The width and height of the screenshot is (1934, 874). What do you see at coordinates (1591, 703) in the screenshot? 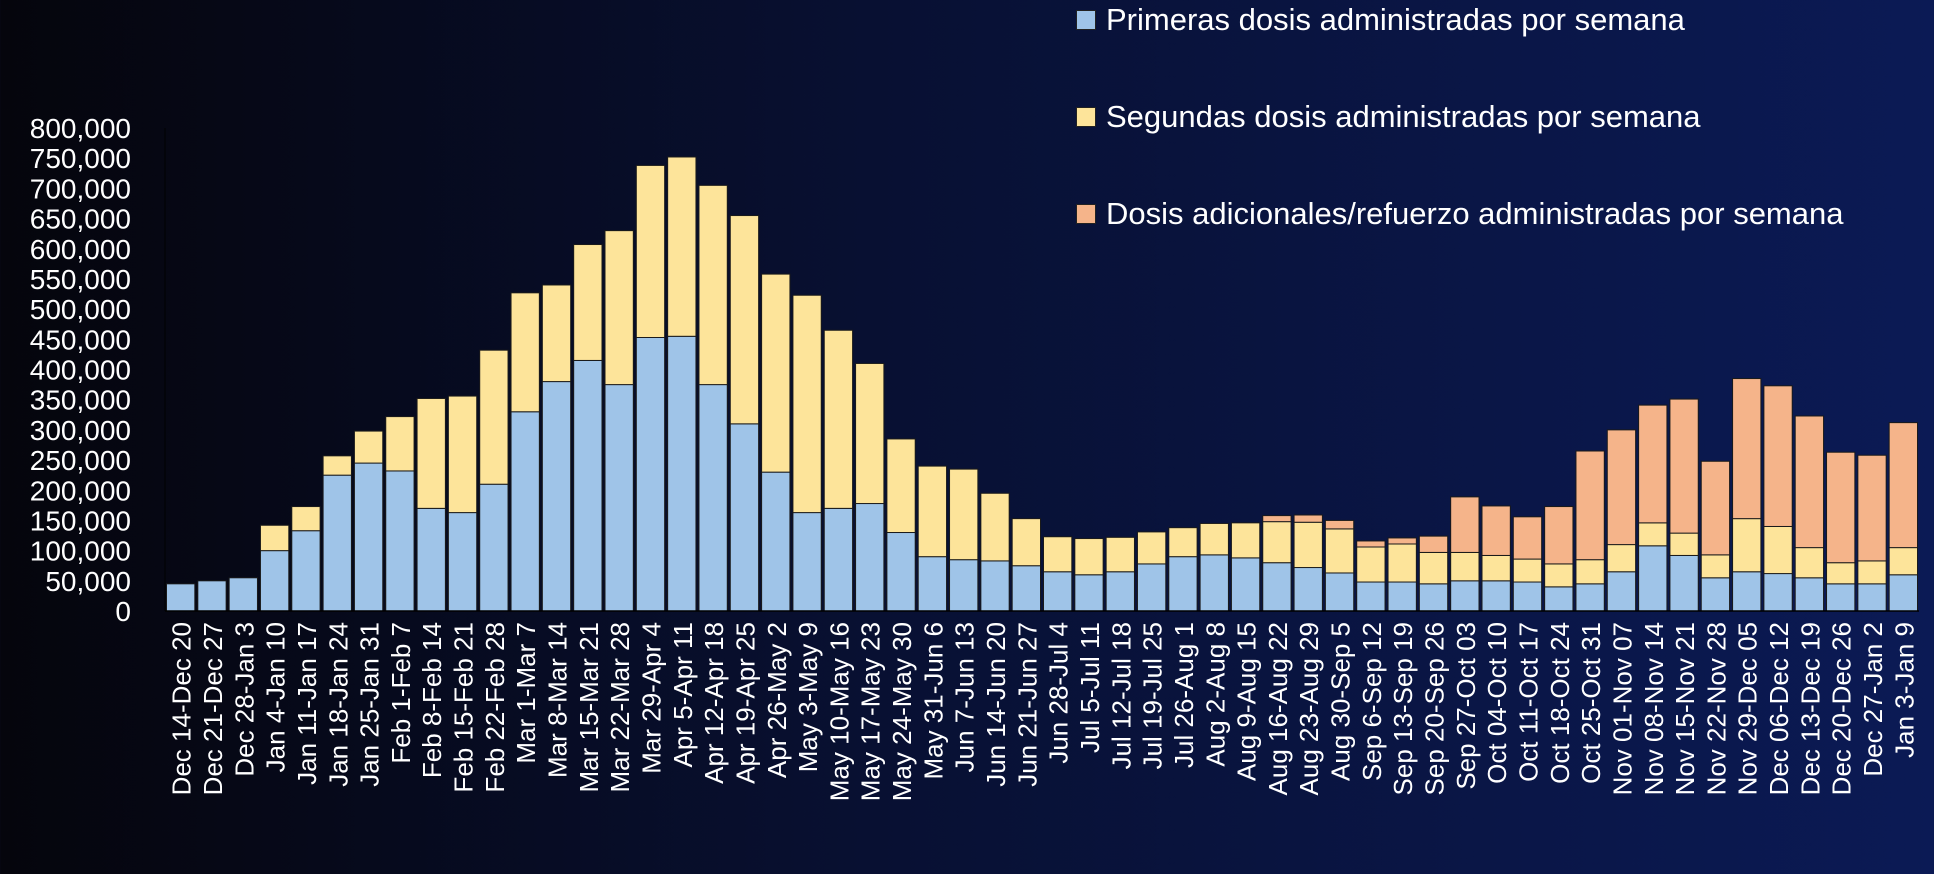
I see `x-tick-label: Oct 25-Oct 31` at bounding box center [1591, 703].